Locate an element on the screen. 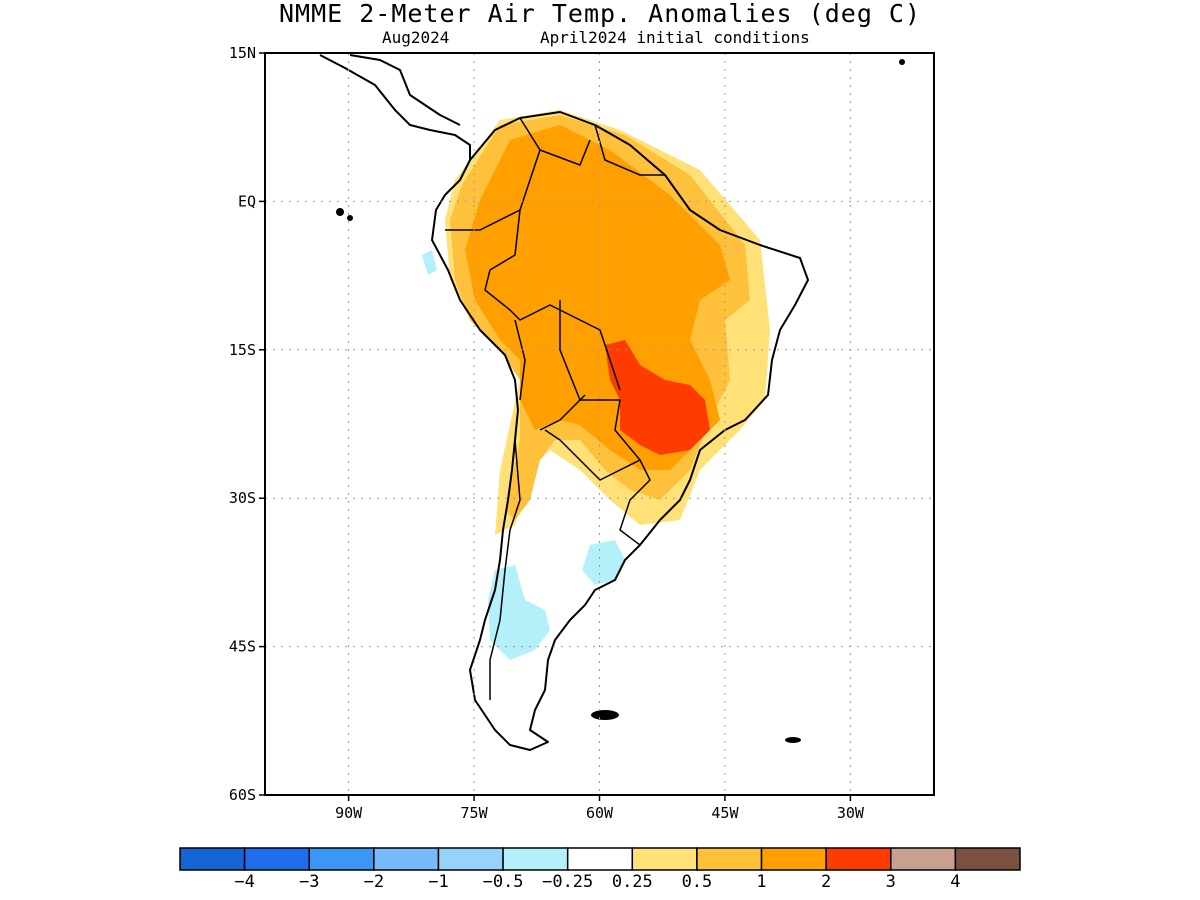  lat-tick-label: 15N is located at coordinates (242, 53).